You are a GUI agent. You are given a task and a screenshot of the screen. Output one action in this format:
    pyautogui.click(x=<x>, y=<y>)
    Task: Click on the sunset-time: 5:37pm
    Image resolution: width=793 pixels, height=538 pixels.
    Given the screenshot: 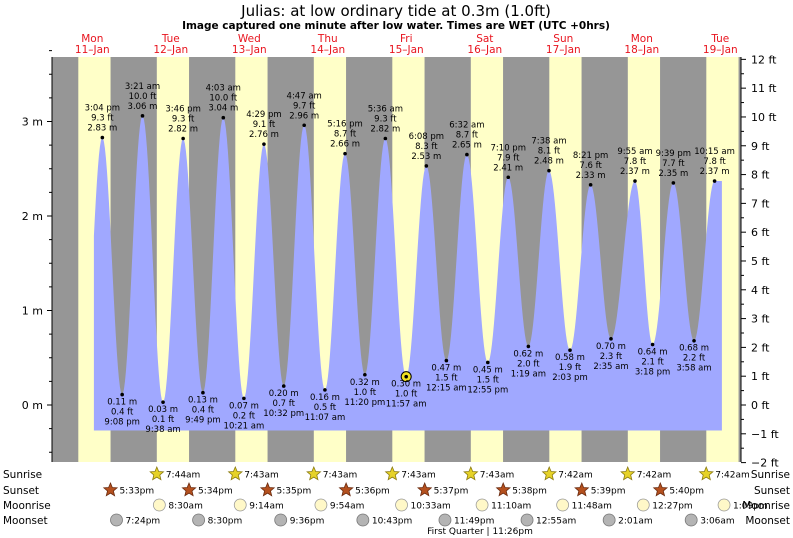 What is the action you would take?
    pyautogui.click(x=451, y=492)
    